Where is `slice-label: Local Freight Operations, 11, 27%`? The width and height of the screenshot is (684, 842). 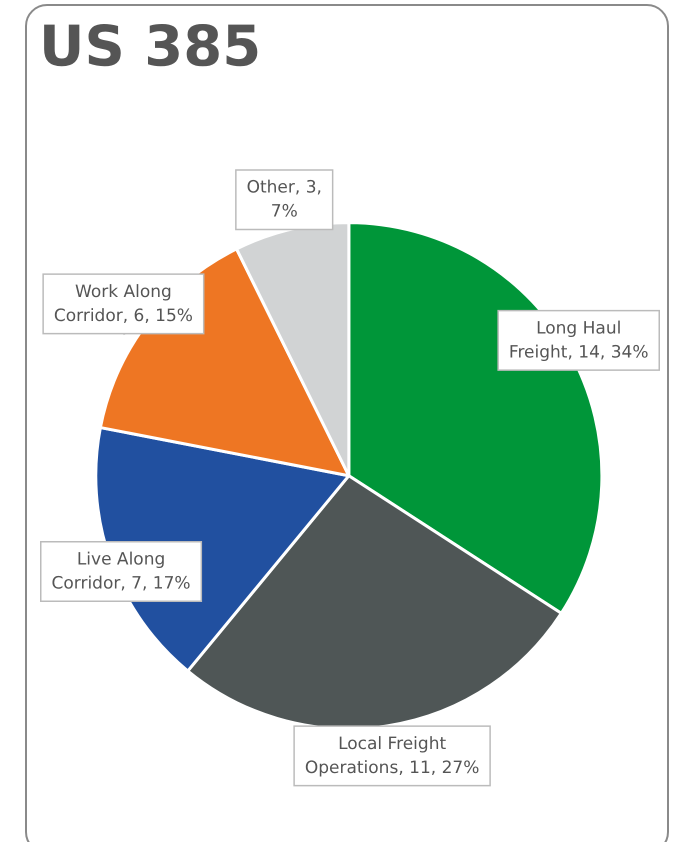 slice-label: Local Freight Operations, 11, 27% is located at coordinates (392, 756).